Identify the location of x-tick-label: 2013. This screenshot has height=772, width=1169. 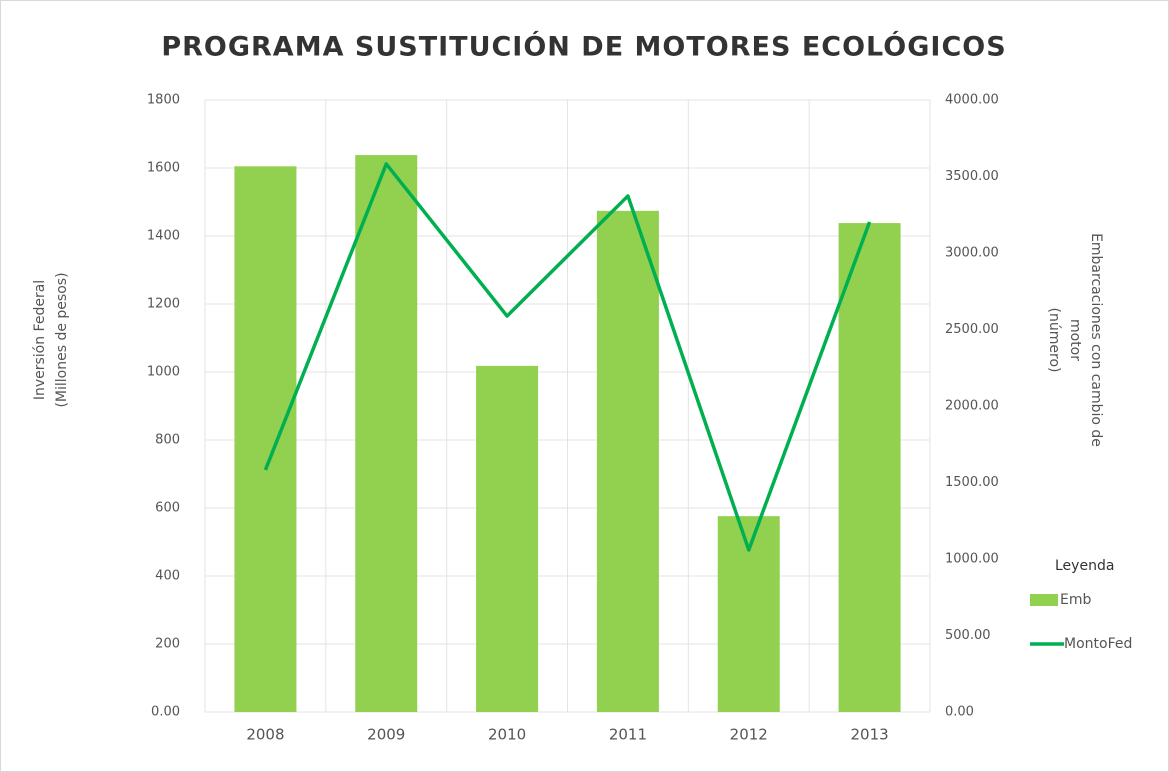
(869, 735).